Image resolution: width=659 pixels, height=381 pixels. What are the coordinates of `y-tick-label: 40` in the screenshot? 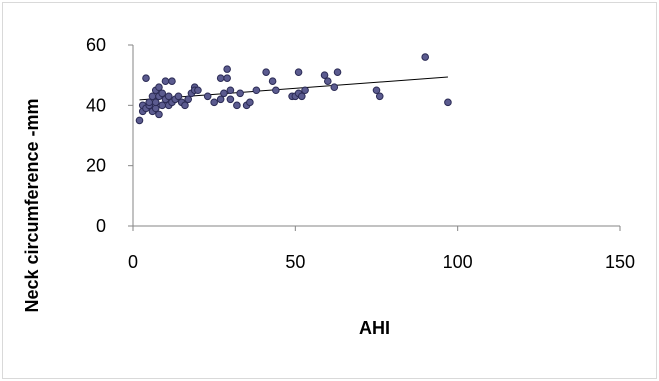 It's located at (96, 105).